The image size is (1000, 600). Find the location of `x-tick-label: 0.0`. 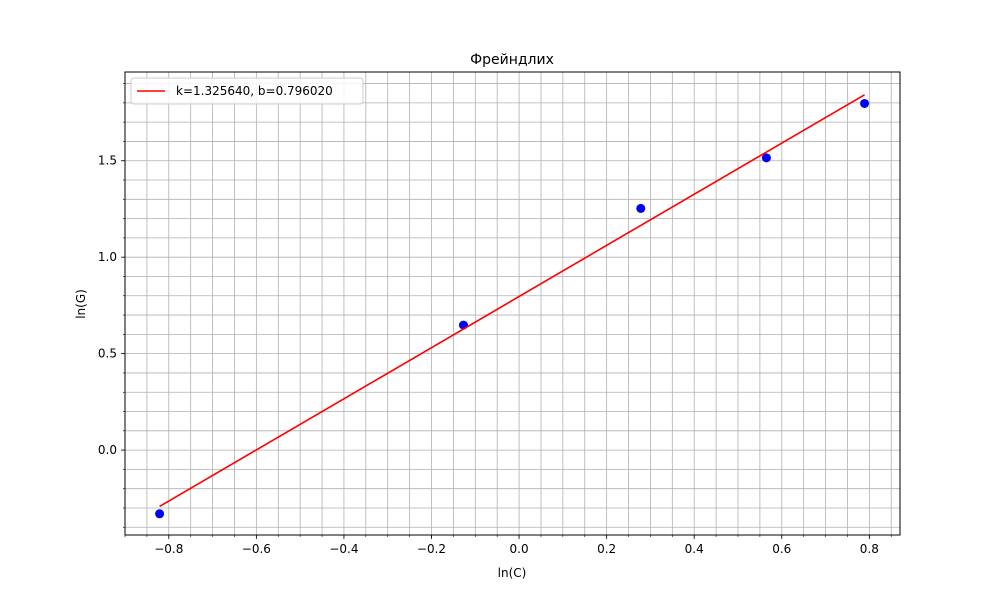

x-tick-label: 0.0 is located at coordinates (519, 549).